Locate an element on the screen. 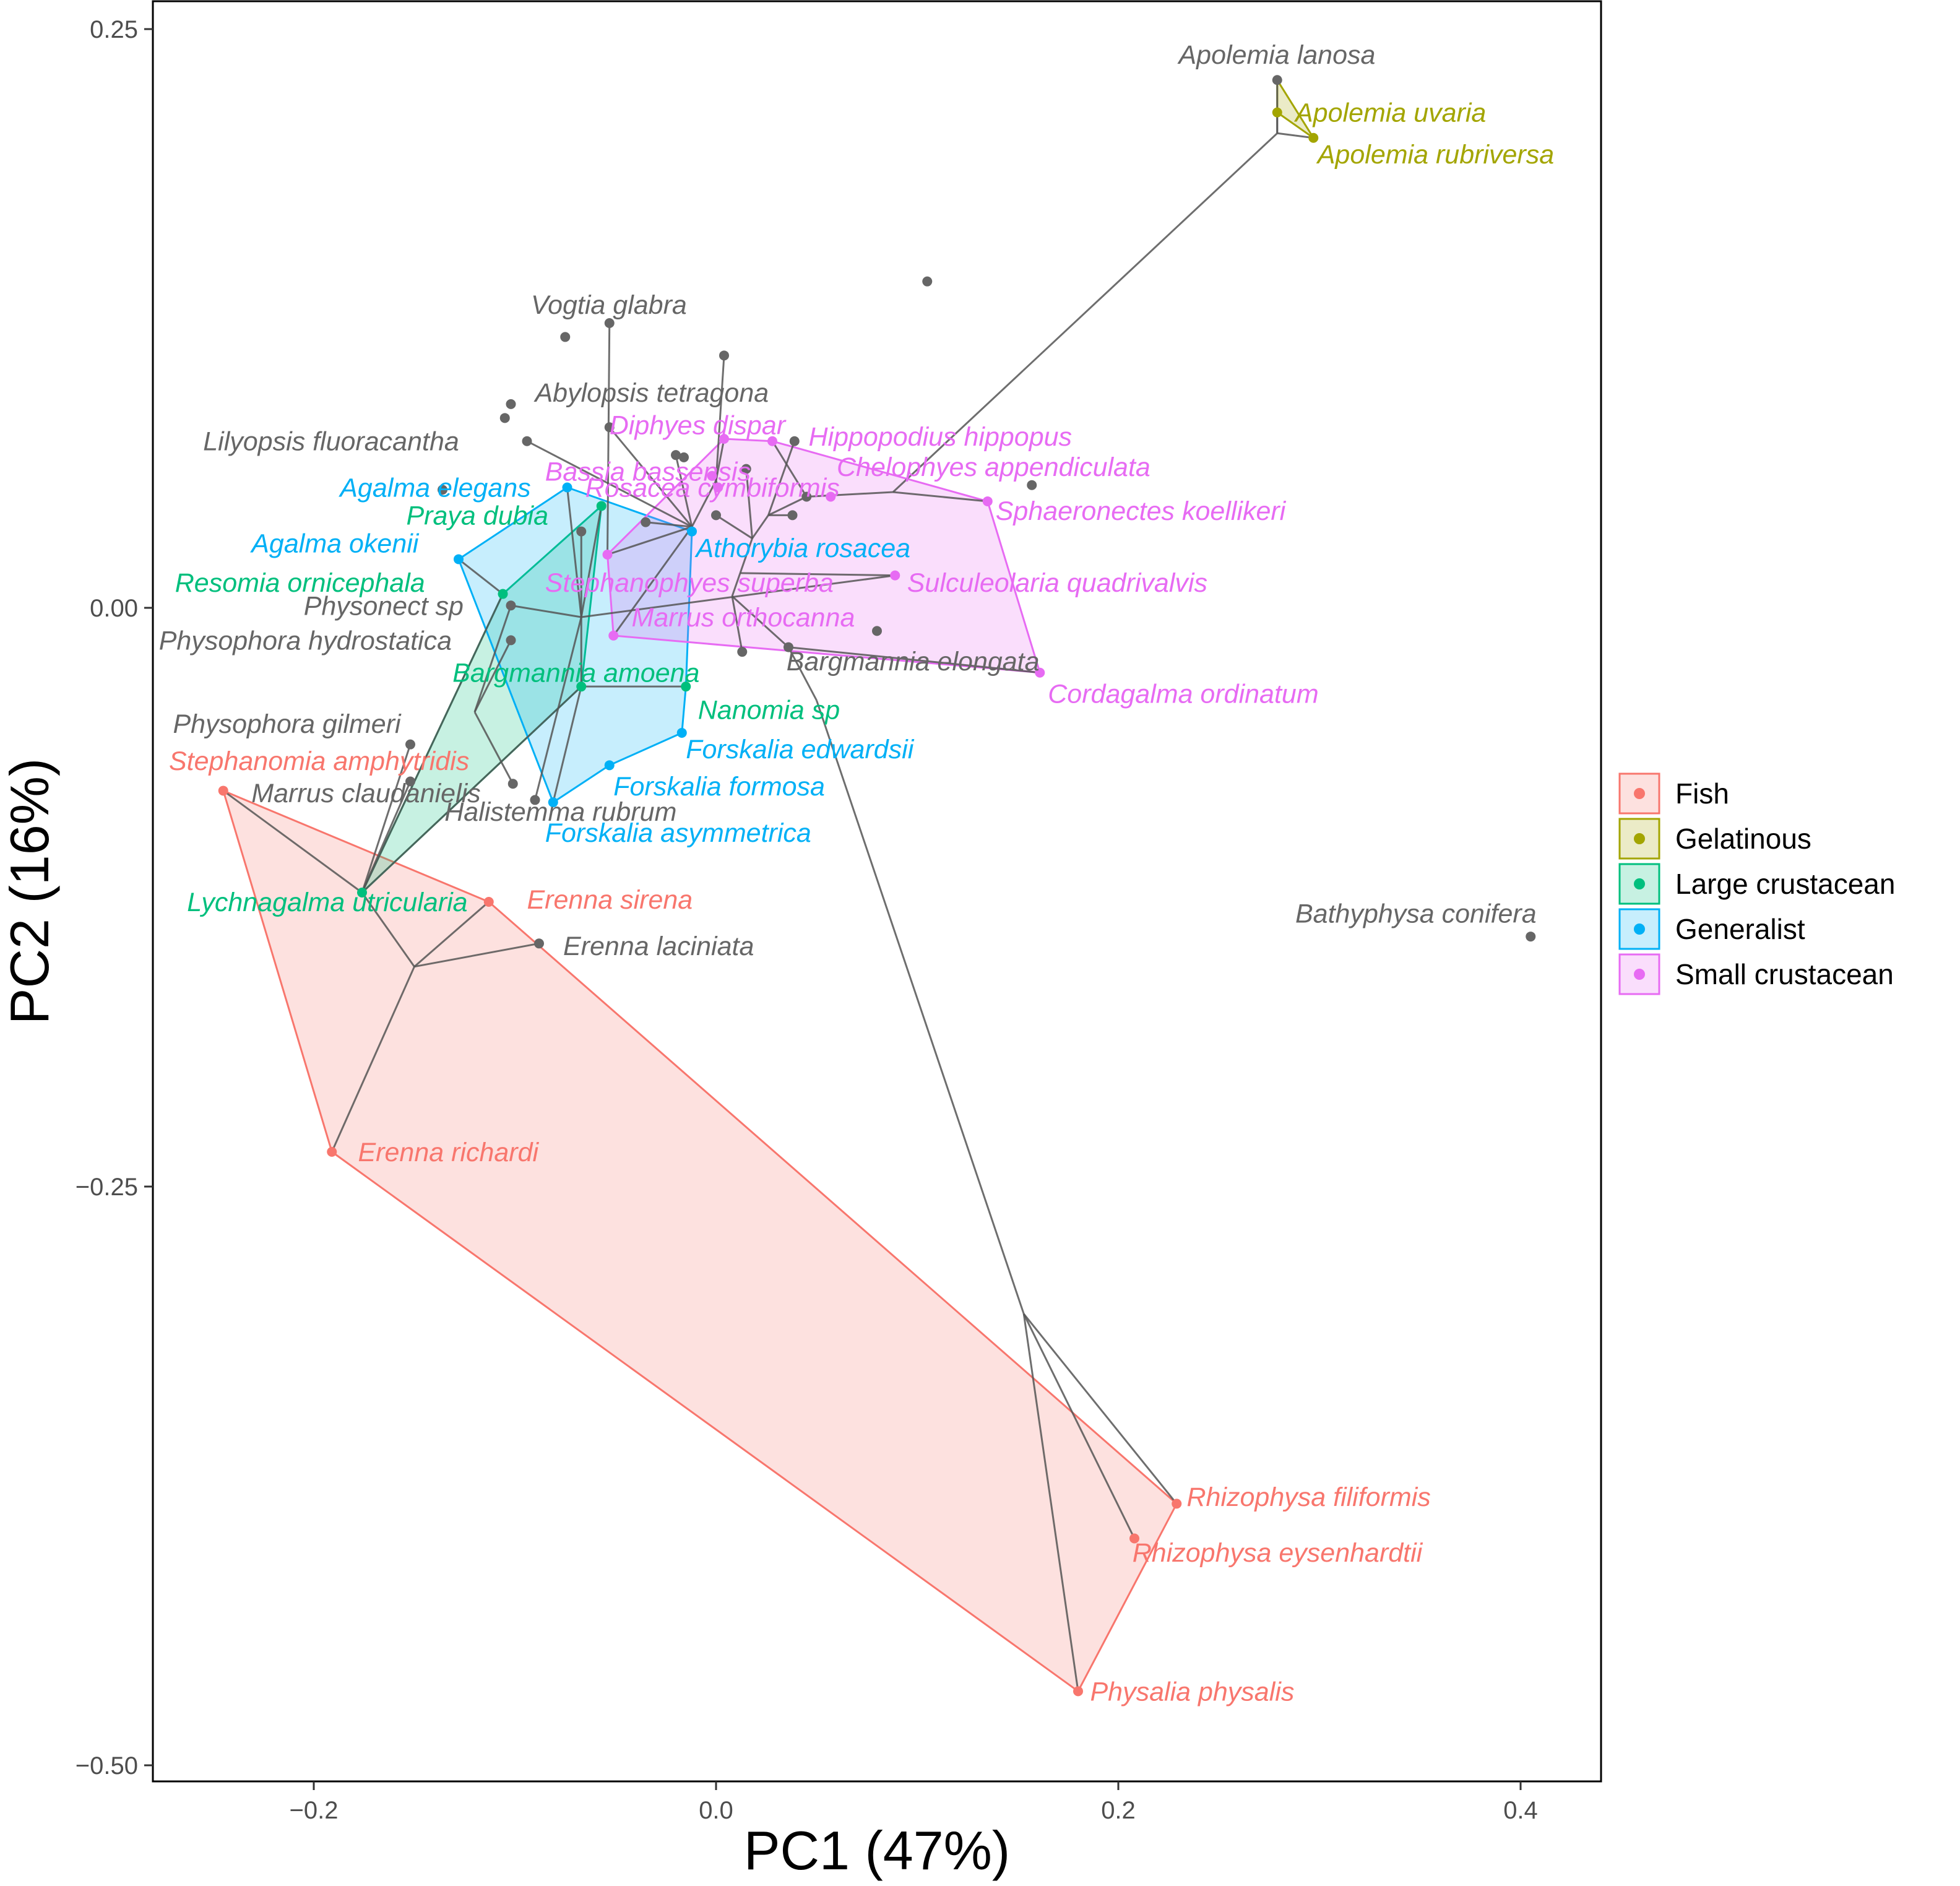 This screenshot has width=1960, height=1886. label-stephanophyes-superba: Stephanophyes superba is located at coordinates (689, 583).